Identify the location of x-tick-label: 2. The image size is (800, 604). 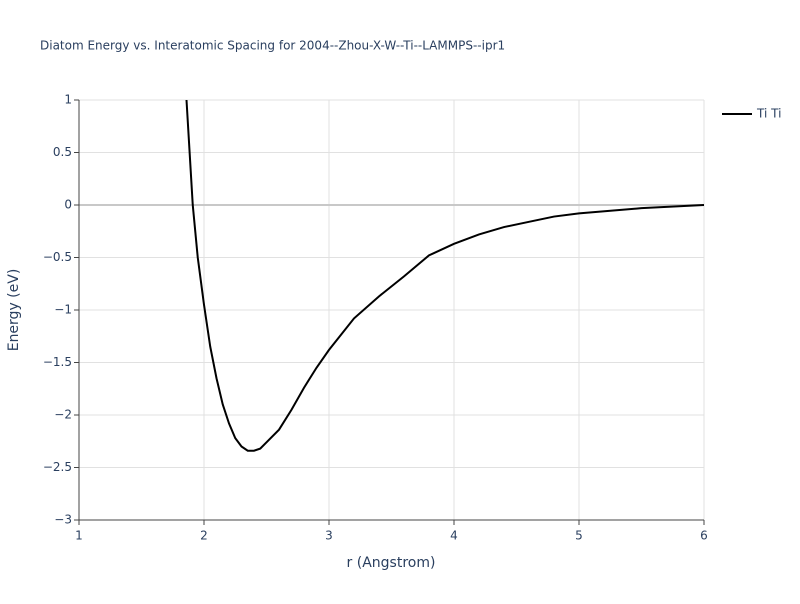
(204, 536).